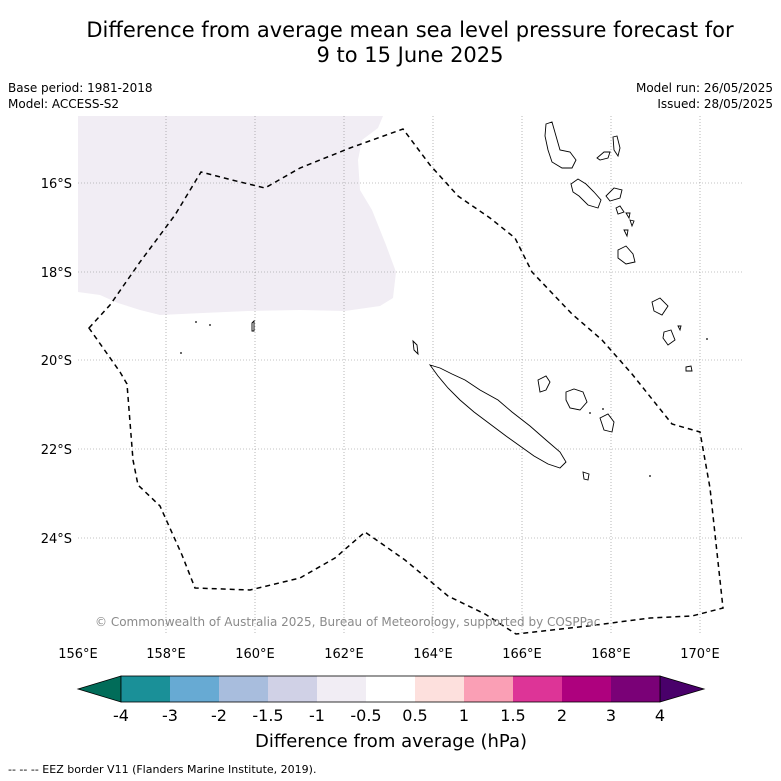 This screenshot has height=781, width=781. I want to click on colorbar-swatches, so click(390, 689).